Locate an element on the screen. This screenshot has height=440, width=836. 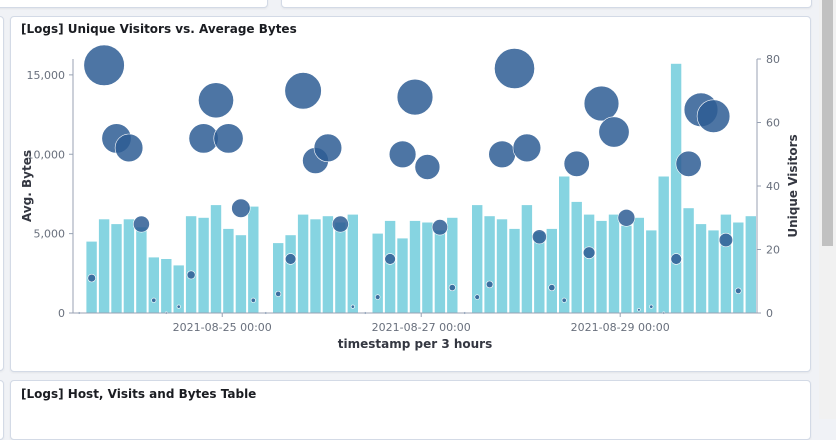
x-axis-title: timestamp per 3 hours is located at coordinates (415, 344).